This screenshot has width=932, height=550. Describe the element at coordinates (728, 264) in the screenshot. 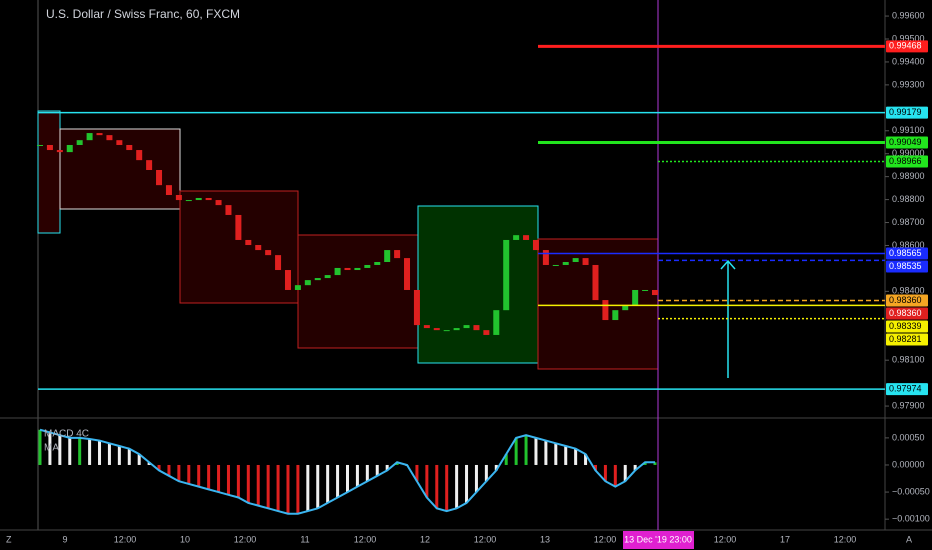

I see `arrow-head` at that location.